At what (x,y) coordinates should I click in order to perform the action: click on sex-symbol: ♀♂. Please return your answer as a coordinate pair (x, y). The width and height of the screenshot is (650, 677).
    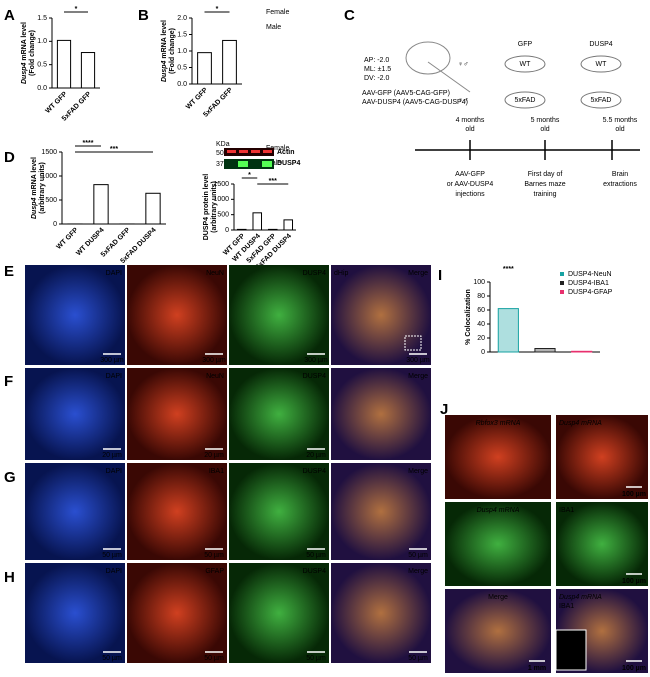
    Looking at the image, I should click on (463, 64).